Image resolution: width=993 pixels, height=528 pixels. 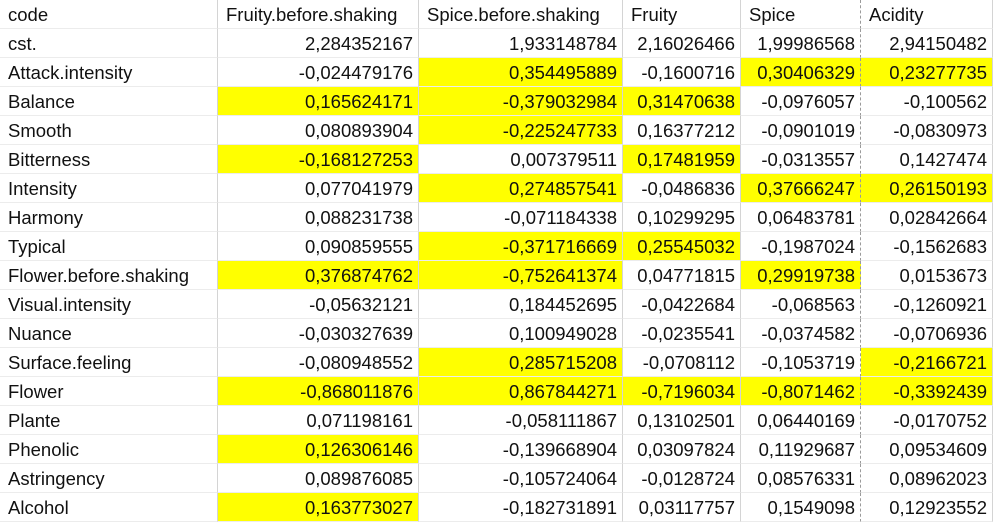 I want to click on data-cell: -0,8071462, so click(x=801, y=391).